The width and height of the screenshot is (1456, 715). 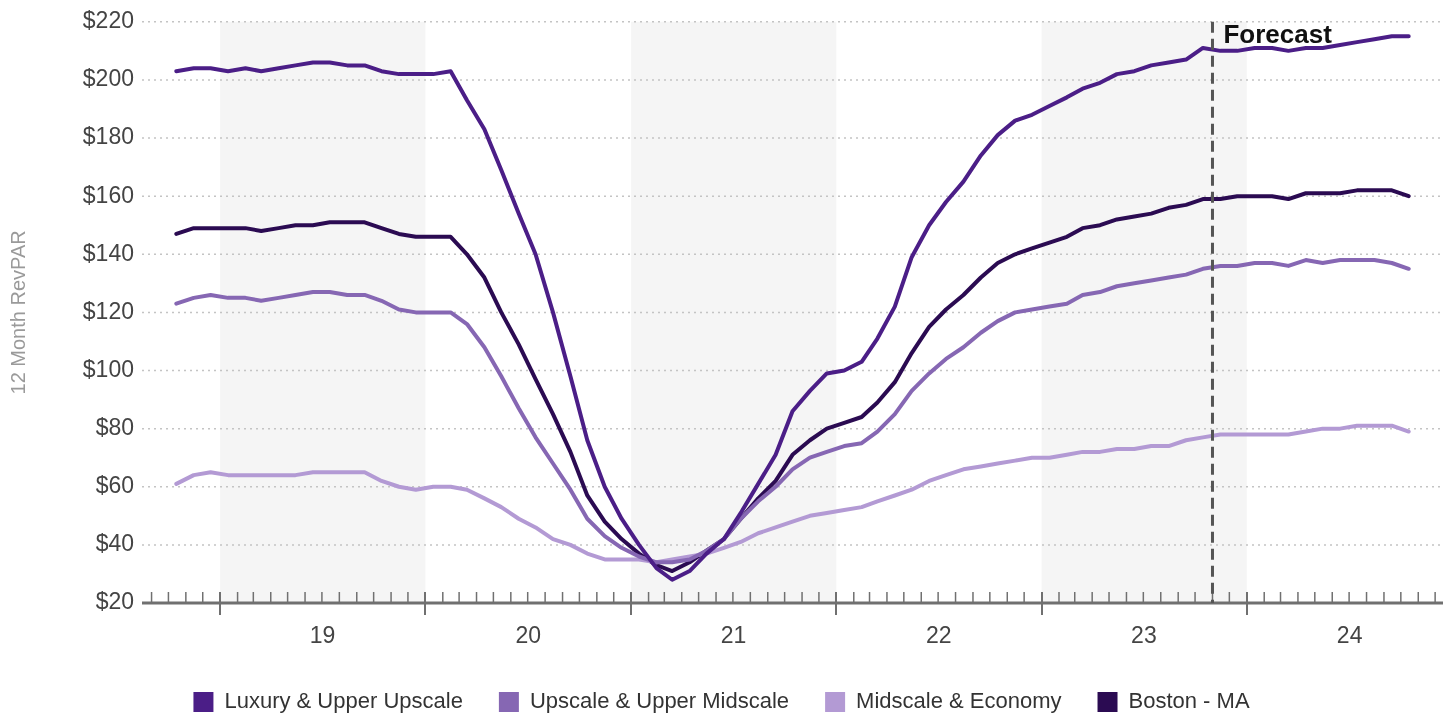 What do you see at coordinates (114, 485) in the screenshot?
I see `y-tick-label: $60` at bounding box center [114, 485].